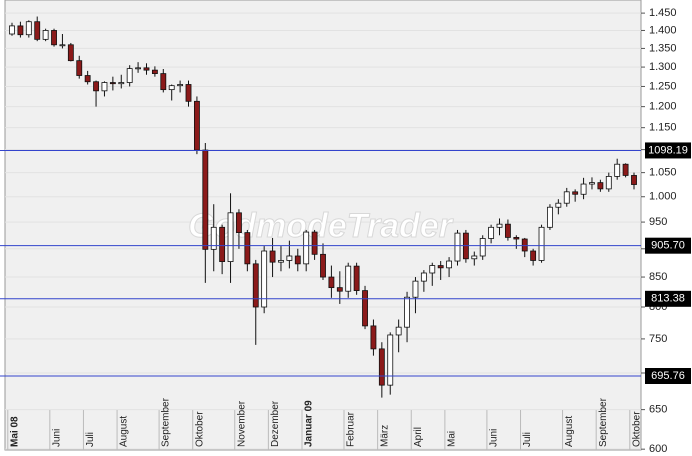  What do you see at coordinates (658, 410) in the screenshot?
I see `y-tick-label: 650` at bounding box center [658, 410].